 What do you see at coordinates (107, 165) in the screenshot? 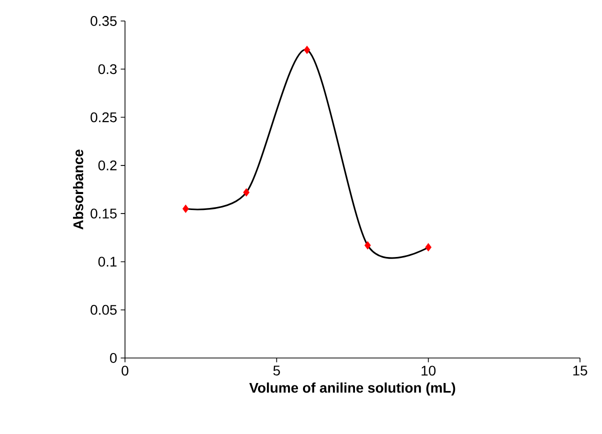
I see `y-tick-label: 0.2` at bounding box center [107, 165].